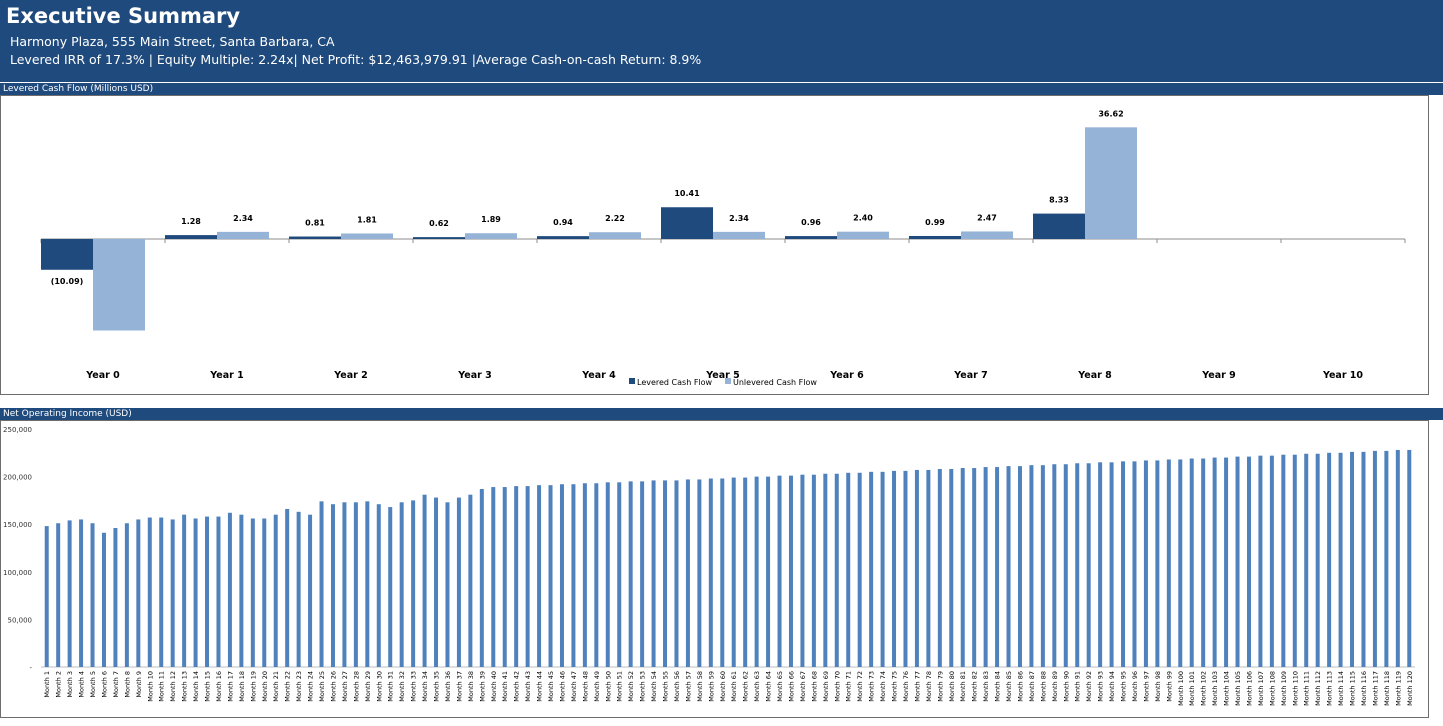 The image size is (1443, 726). Describe the element at coordinates (906, 686) in the screenshot. I see `month-label: Month 76` at that location.